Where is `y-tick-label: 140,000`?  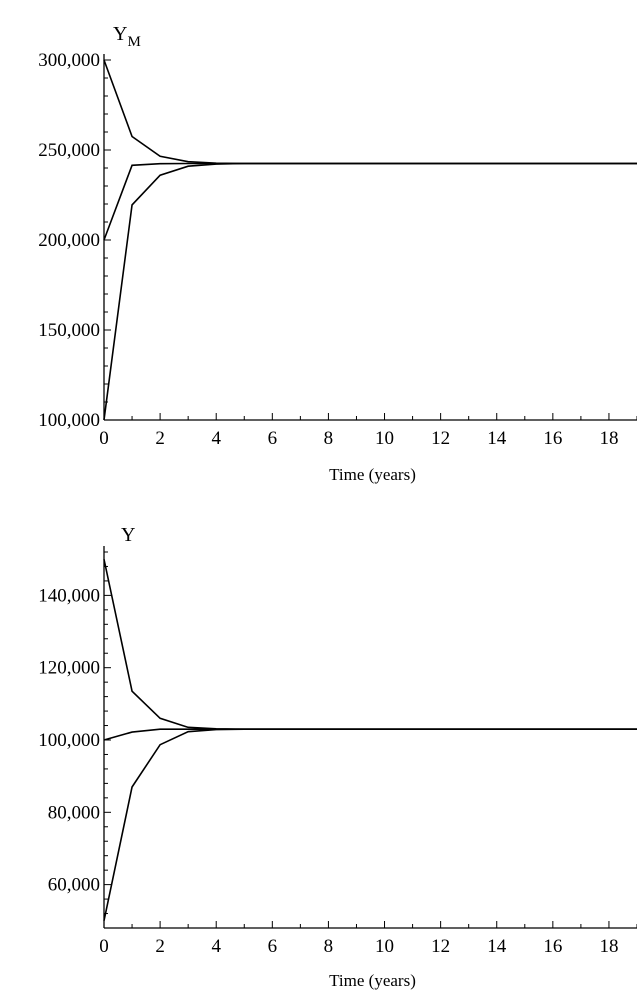 y-tick-label: 140,000 is located at coordinates (69, 595).